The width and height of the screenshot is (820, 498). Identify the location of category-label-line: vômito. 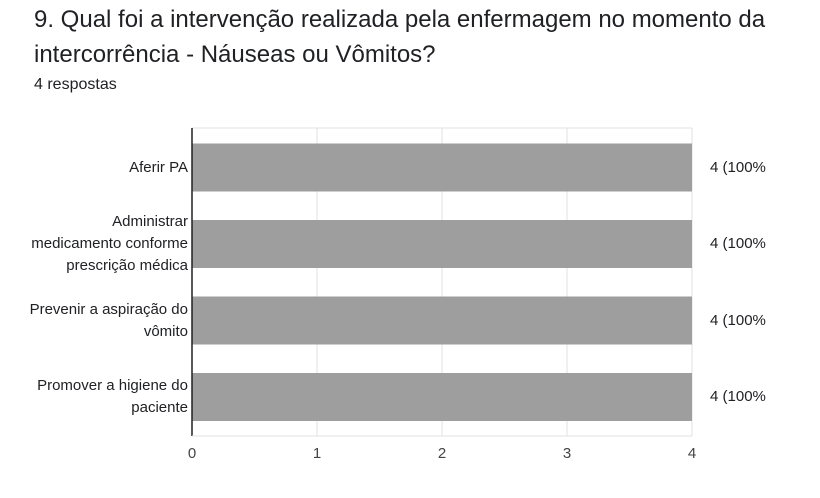
(165, 331).